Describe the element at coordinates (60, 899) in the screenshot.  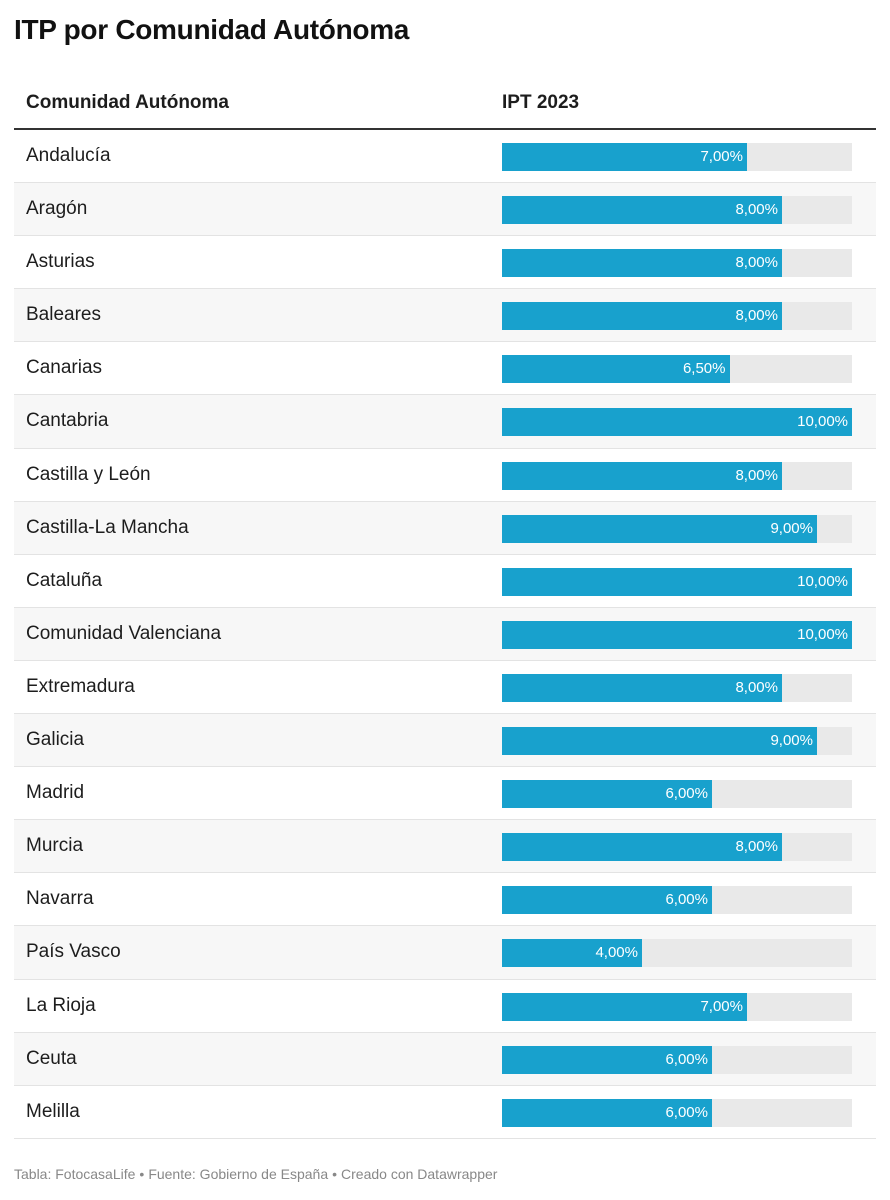
I see `community-name: Navarra` at that location.